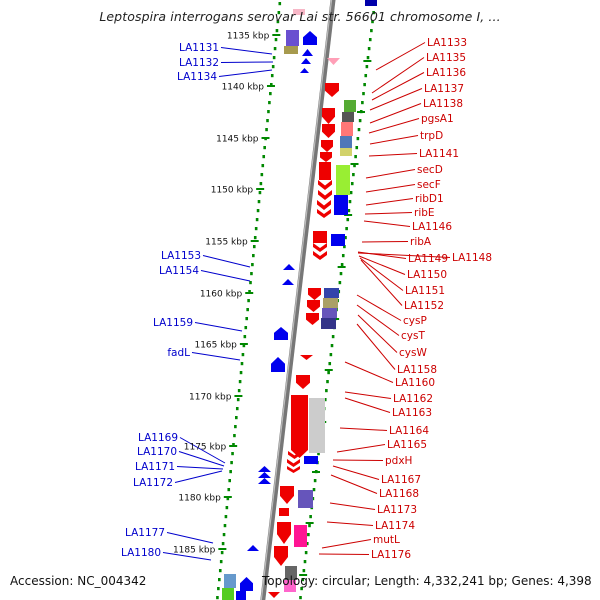  I want to click on left-gene-label: fadL, so click(178, 353).